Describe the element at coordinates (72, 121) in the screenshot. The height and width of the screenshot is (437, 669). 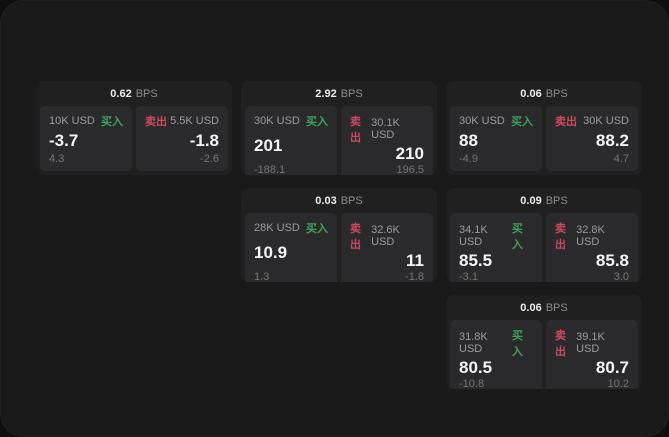
I see `buy-amount: 10K USD` at that location.